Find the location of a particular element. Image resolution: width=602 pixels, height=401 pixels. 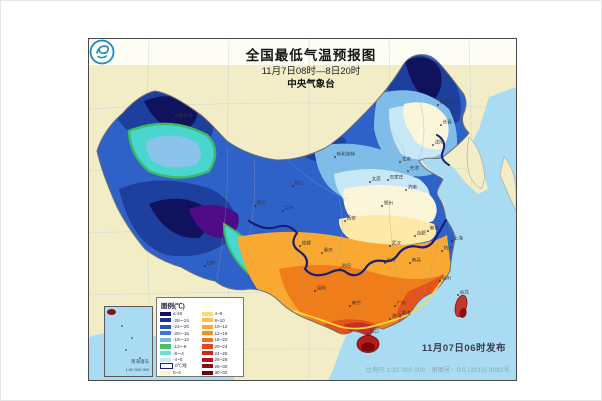

legend-entry: 16~20 is located at coordinates (221, 340).